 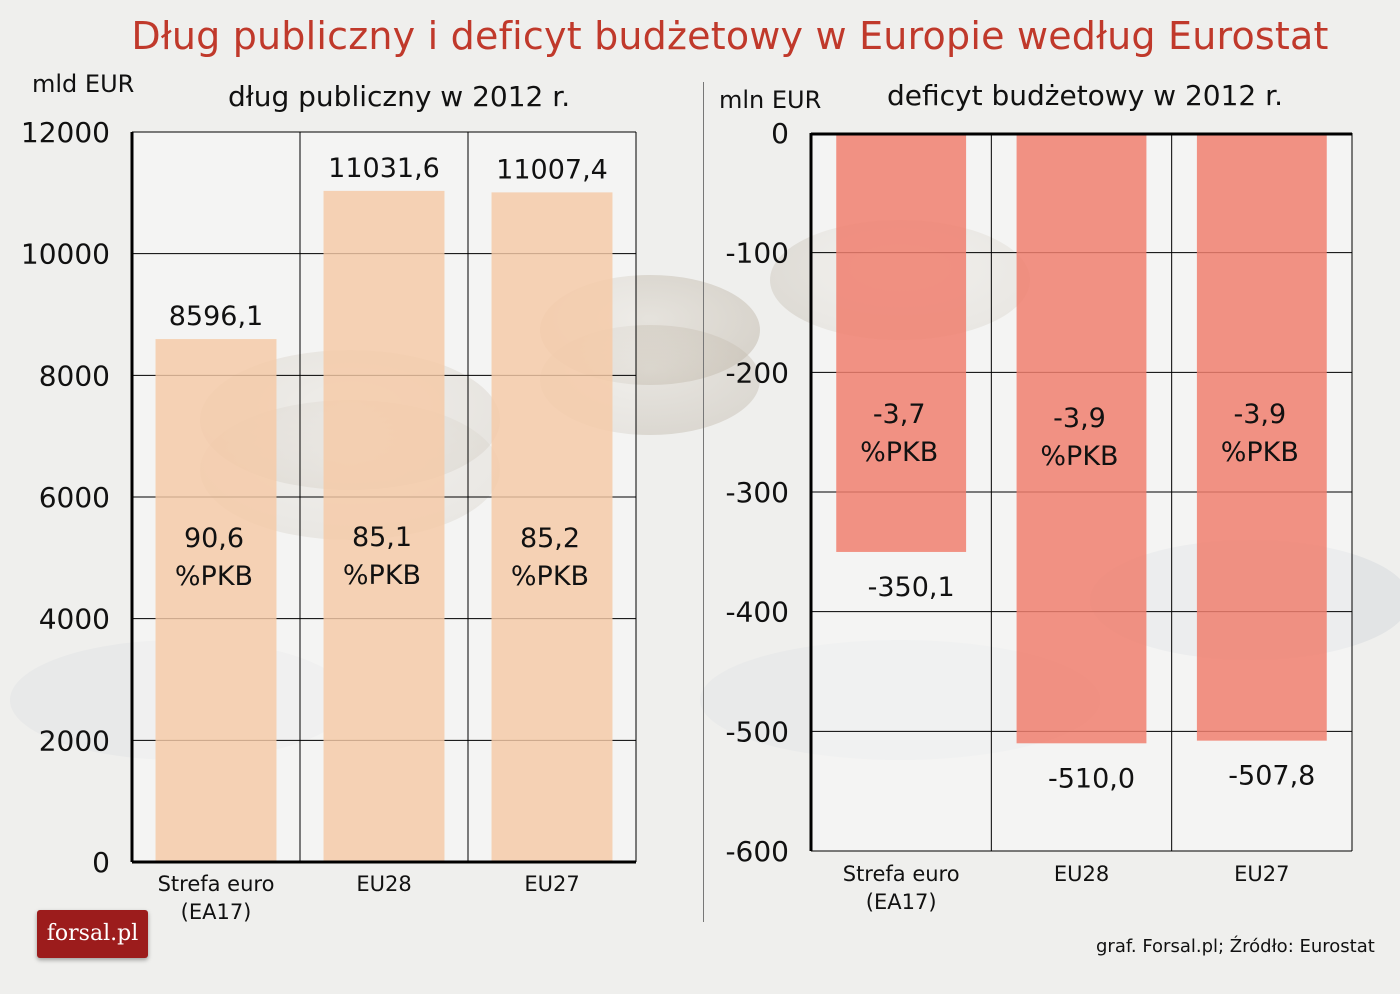 What do you see at coordinates (1085, 95) in the screenshot?
I see `deficit-chart-title: deficyt budżetowy w 2012 r.` at bounding box center [1085, 95].